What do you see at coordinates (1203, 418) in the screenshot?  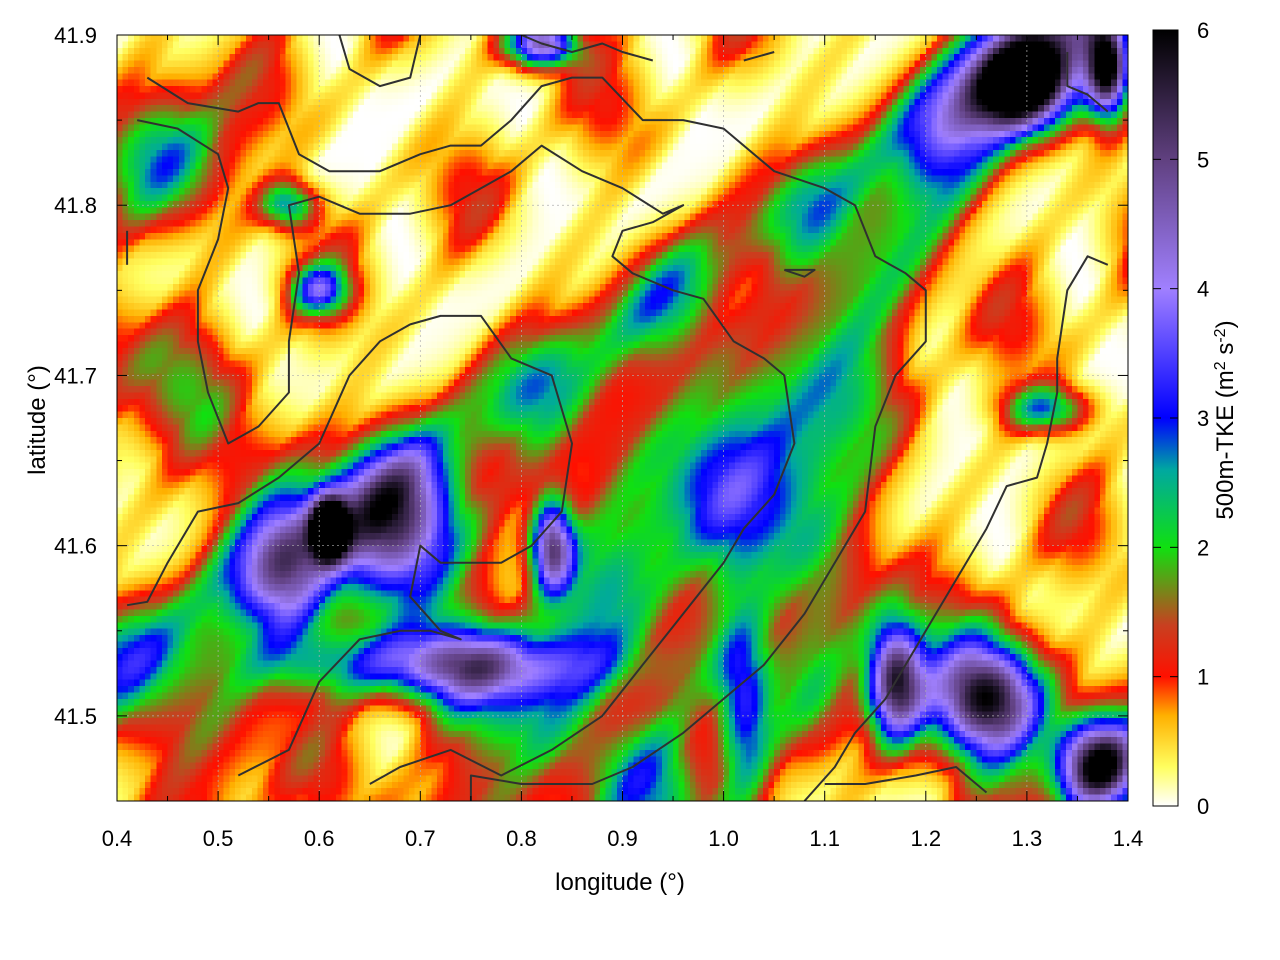 I see `colorbar-tick-label: 3` at bounding box center [1203, 418].